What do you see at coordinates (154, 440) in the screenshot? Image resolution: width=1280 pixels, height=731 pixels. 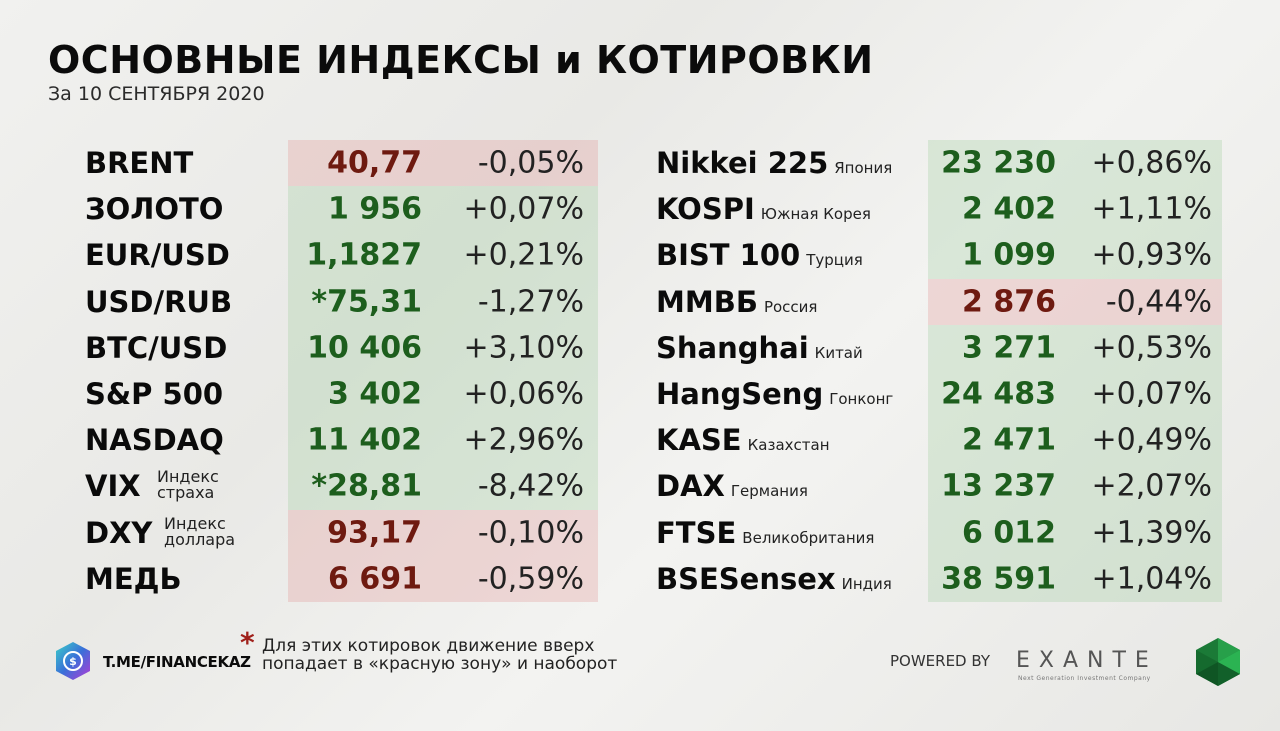 I see `quote-name: NASDAQ` at bounding box center [154, 440].